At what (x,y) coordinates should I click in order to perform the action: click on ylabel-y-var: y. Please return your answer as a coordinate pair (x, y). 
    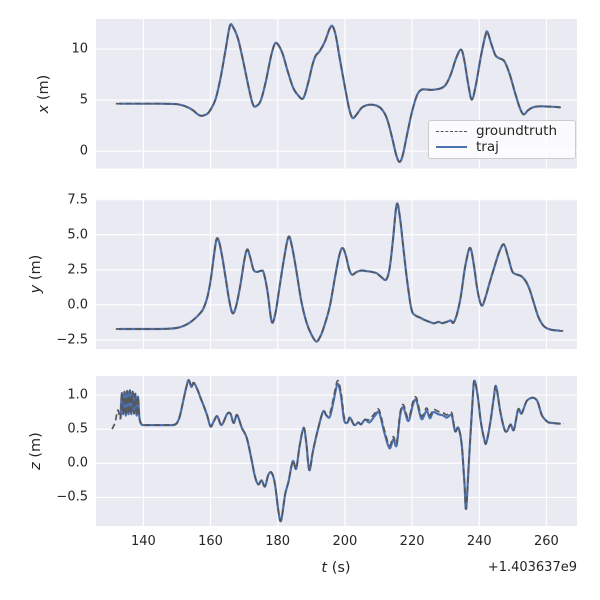
    Looking at the image, I should click on (35, 289).